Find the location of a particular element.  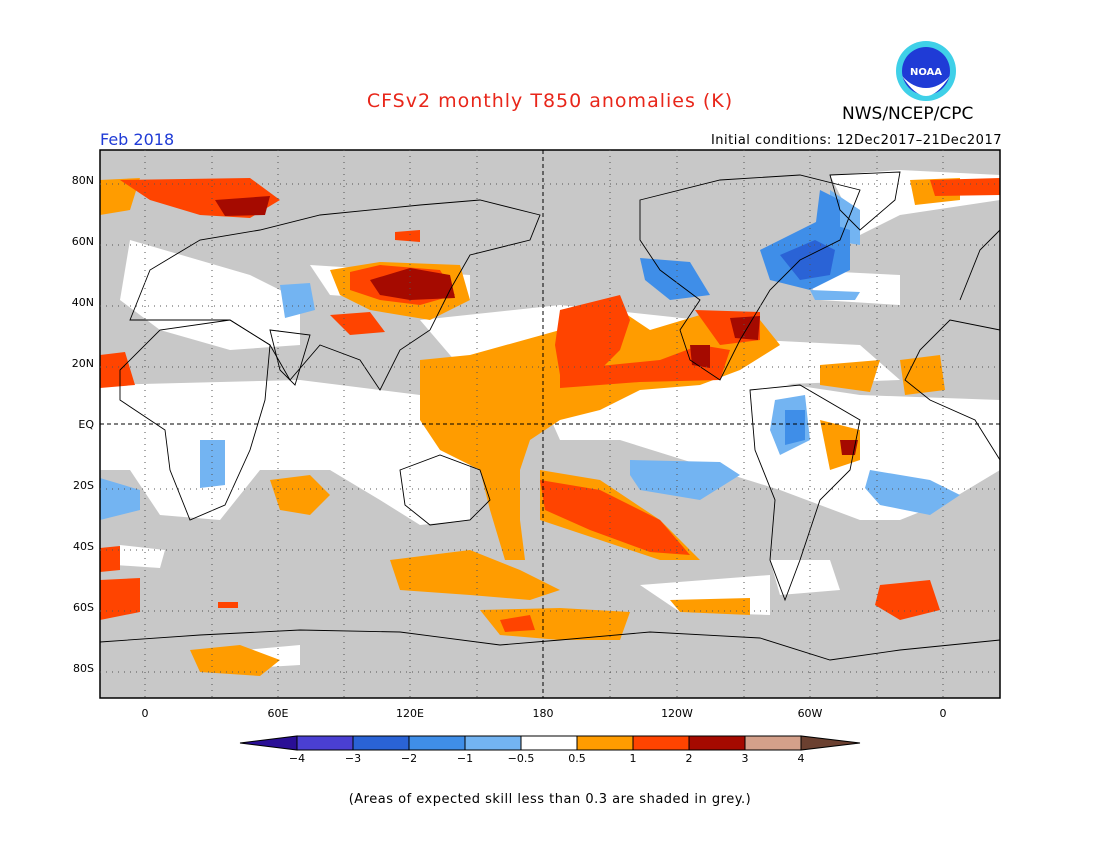

legend-tick-labels: −4 −3 −2 −1 −0.5 0.5 1 2 3 4 is located at coordinates (547, 758).